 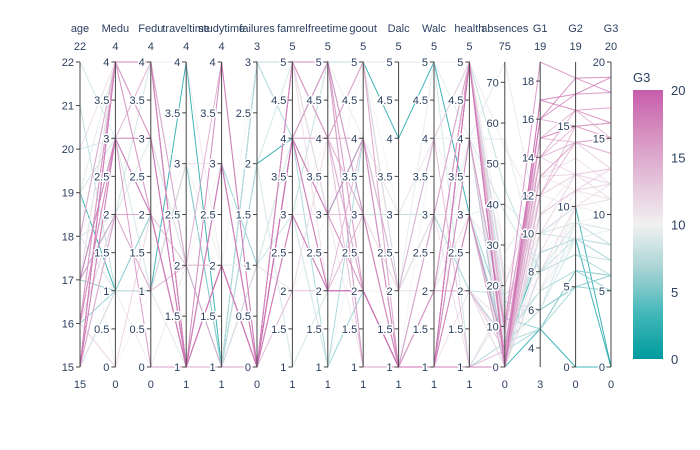 I want to click on axis-title: Medu, so click(x=116, y=29).